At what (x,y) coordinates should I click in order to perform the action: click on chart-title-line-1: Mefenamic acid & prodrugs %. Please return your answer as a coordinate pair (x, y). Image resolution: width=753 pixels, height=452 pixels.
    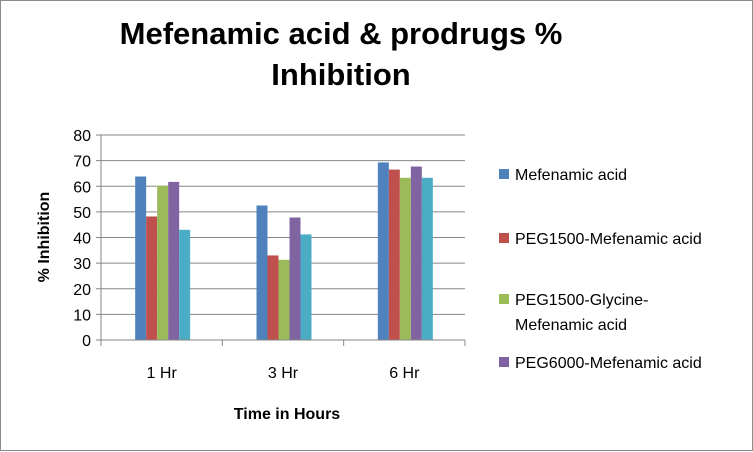
    Looking at the image, I should click on (341, 33).